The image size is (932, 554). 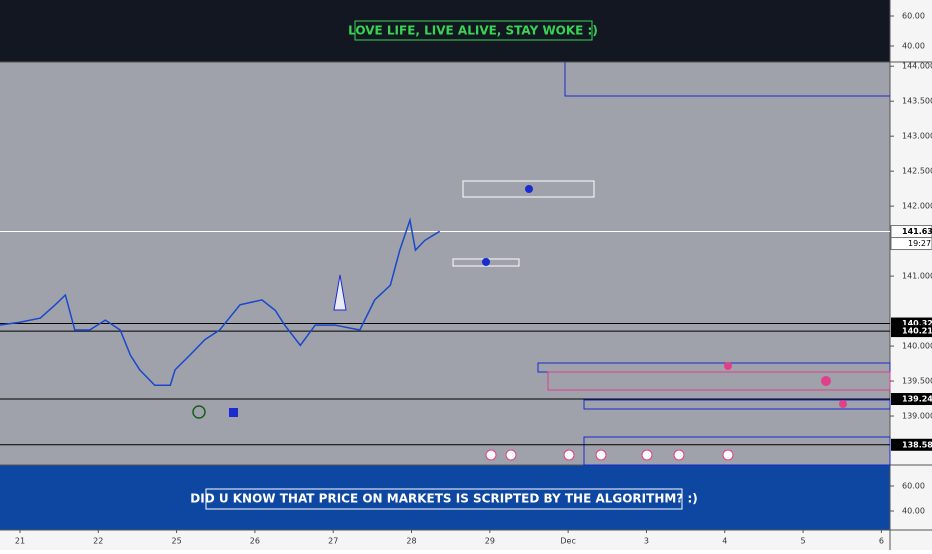 I want to click on x-tick-label: 29, so click(x=490, y=541).